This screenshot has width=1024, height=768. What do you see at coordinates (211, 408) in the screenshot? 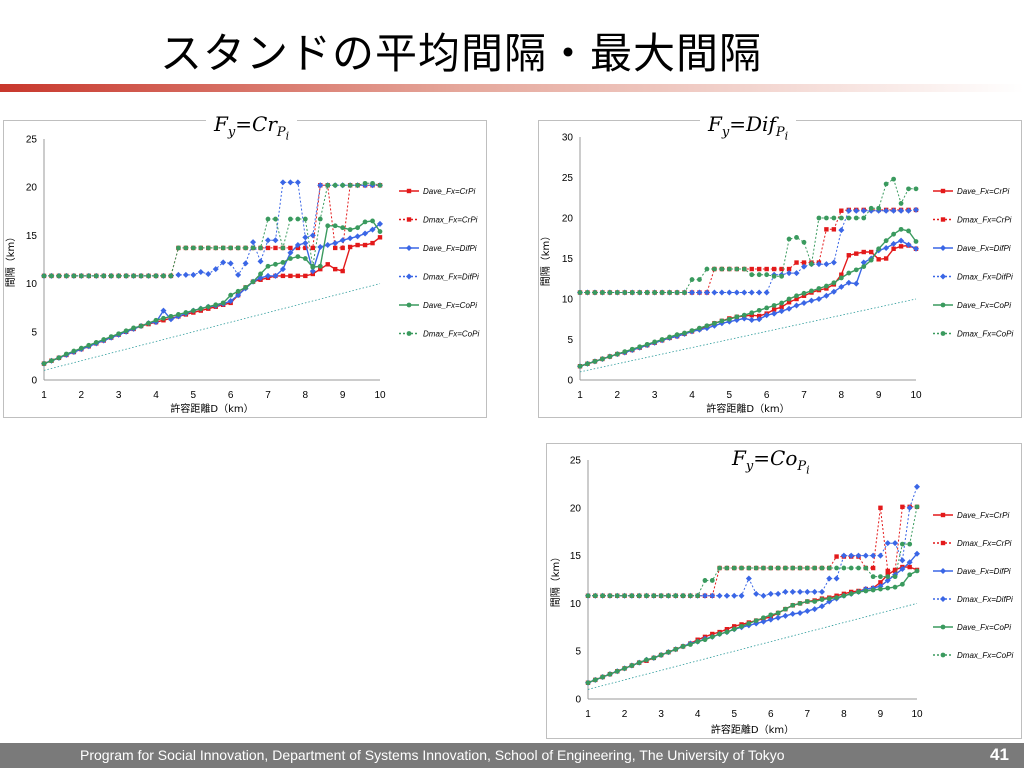
I see `x-axis-title: 許容距離D（km）` at bounding box center [211, 408].